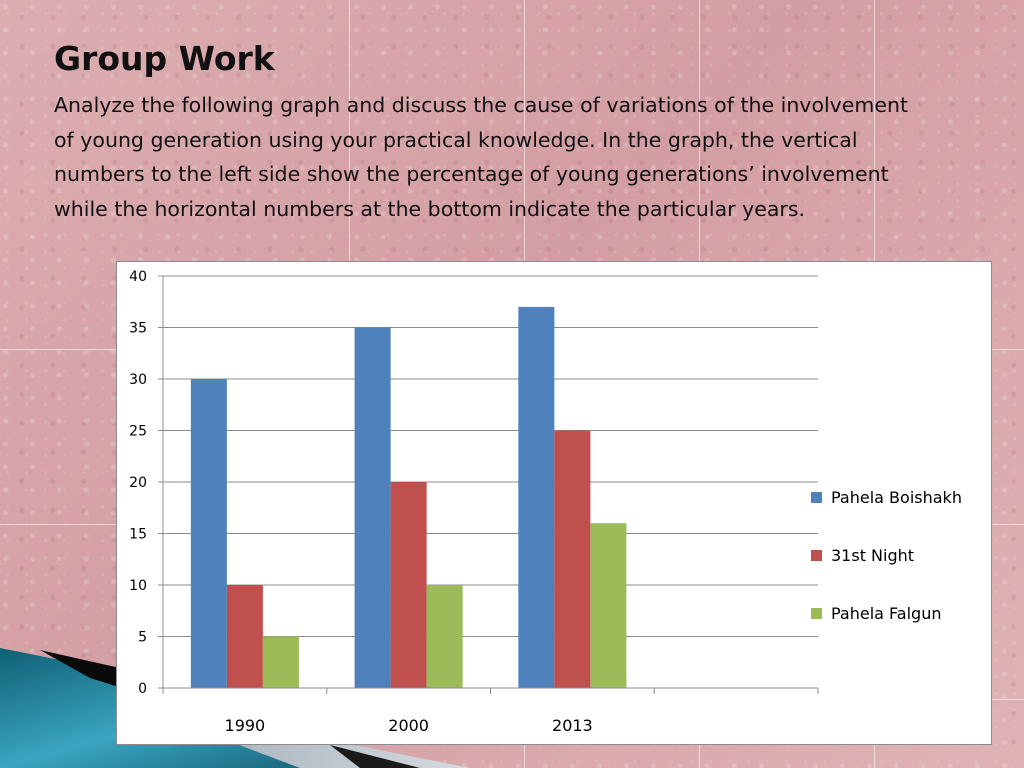  What do you see at coordinates (872, 555) in the screenshot?
I see `legend-label: 31st Night` at bounding box center [872, 555].